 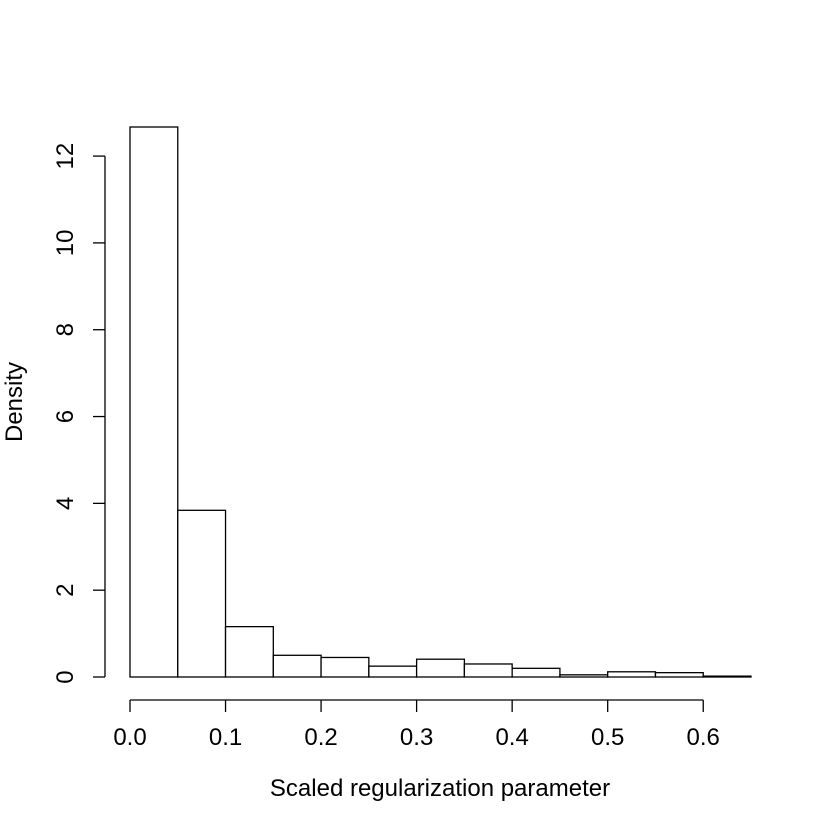 What do you see at coordinates (65, 156) in the screenshot?
I see `y-tick-label: 12` at bounding box center [65, 156].